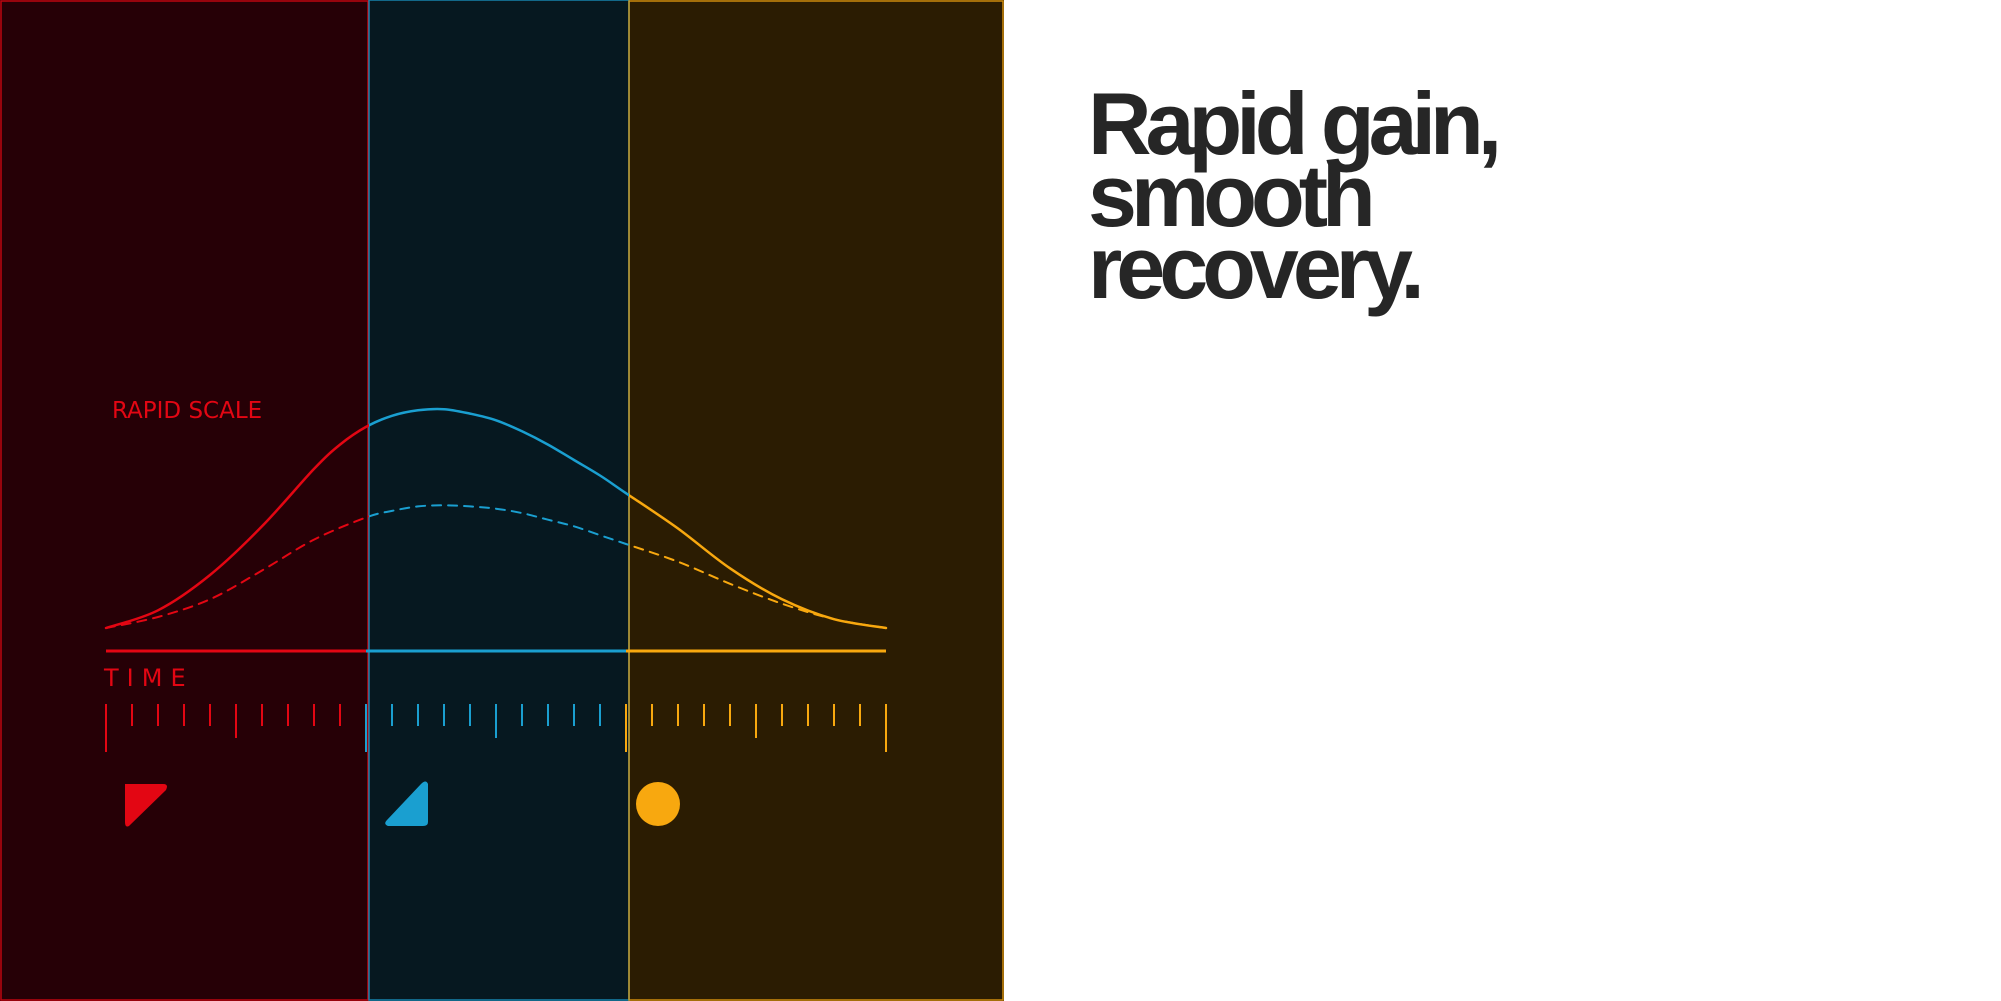  I want to click on headline-line-1: Rapid gain,, so click(1295, 123).